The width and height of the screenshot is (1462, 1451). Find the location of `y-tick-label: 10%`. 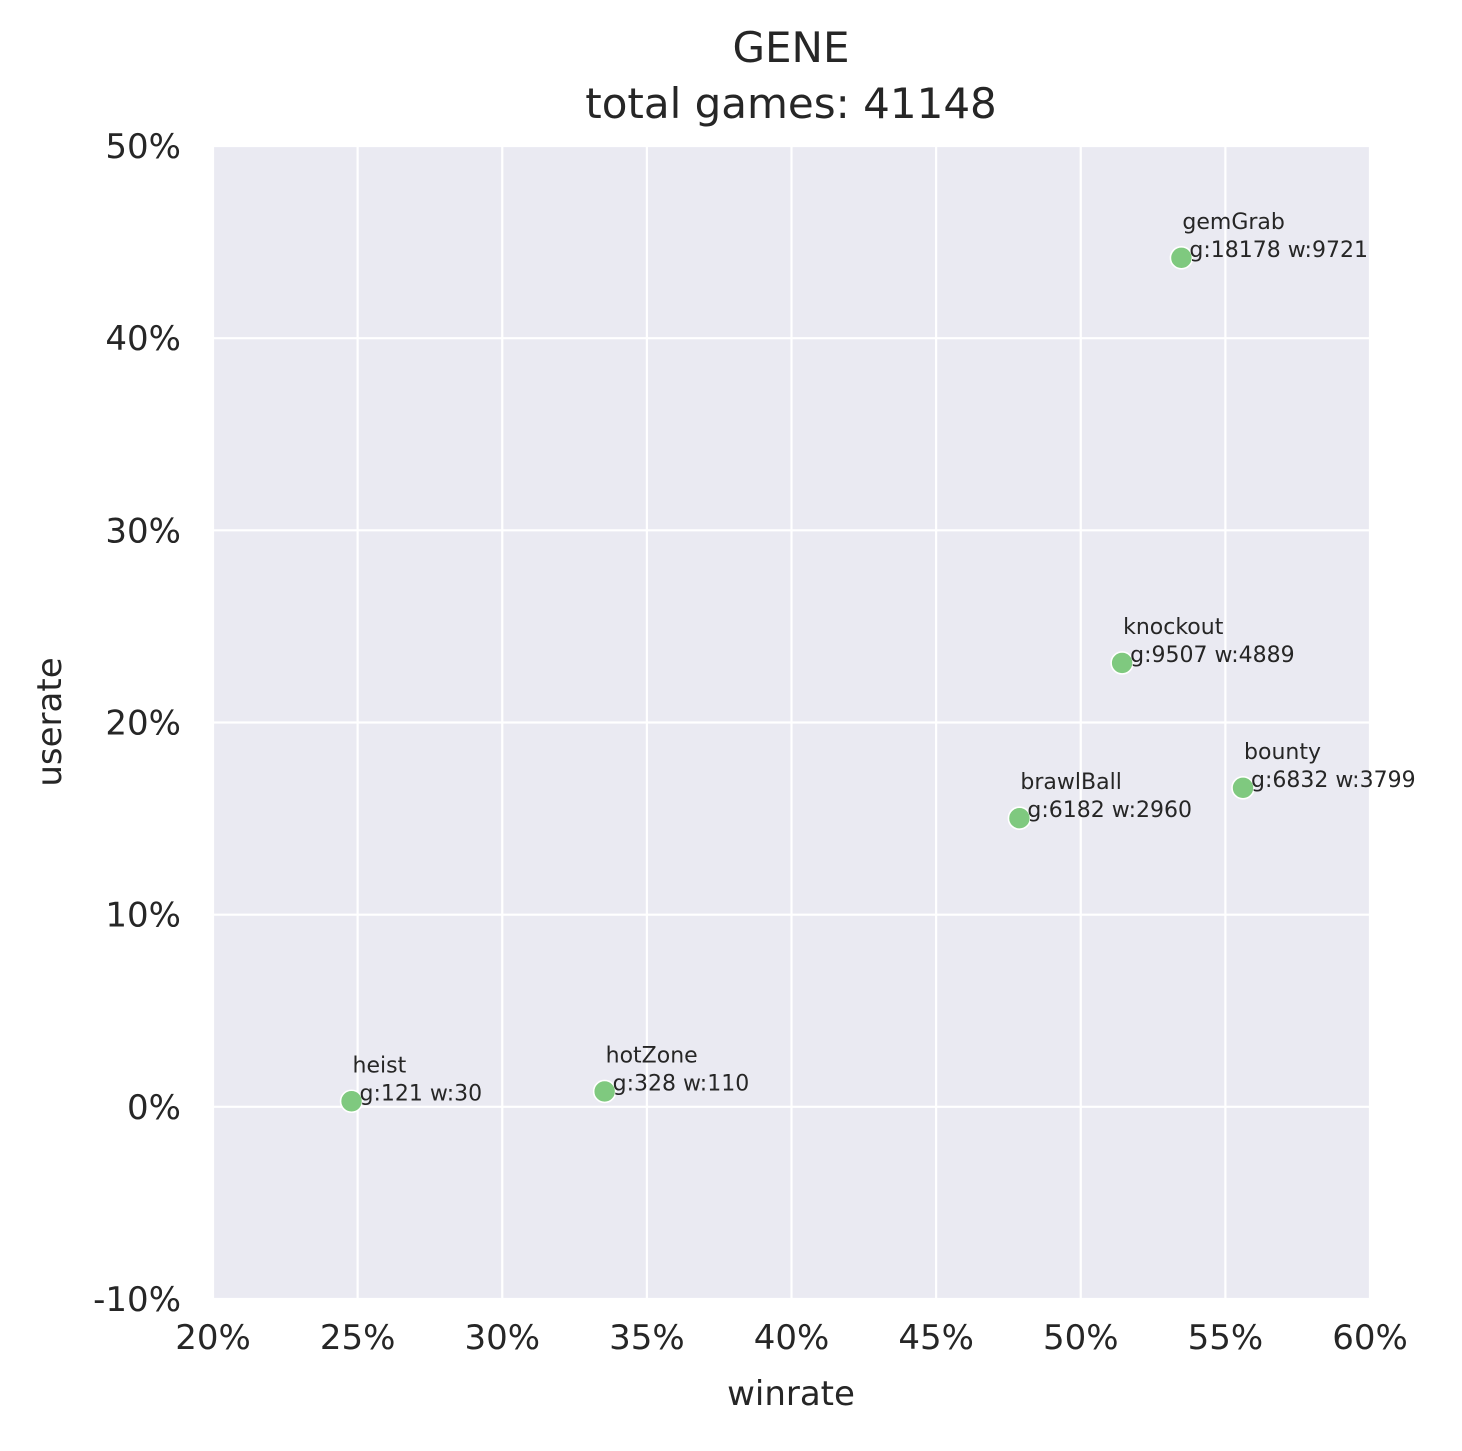

y-tick-label: 10% is located at coordinates (143, 916).